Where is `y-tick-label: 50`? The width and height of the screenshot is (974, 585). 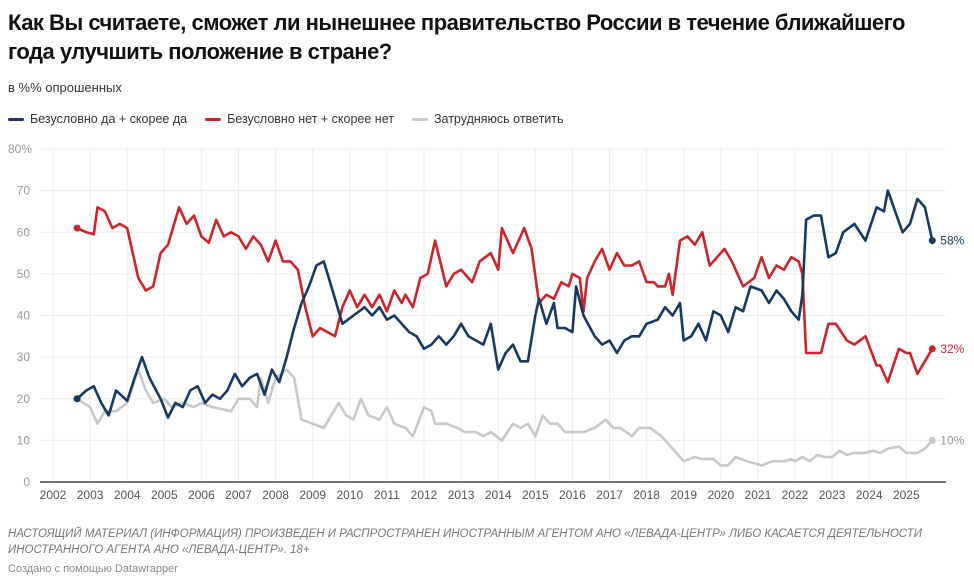 y-tick-label: 50 is located at coordinates (24, 274).